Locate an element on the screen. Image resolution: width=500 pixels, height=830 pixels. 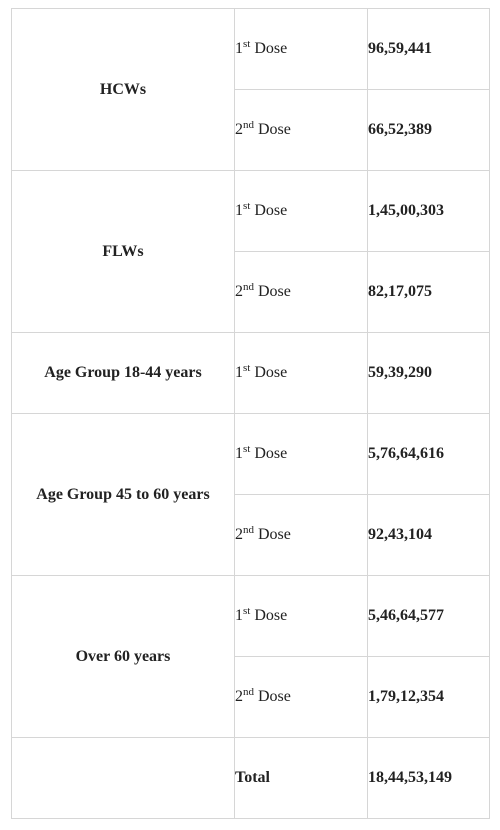
total-row: Total 18,44,53,149 is located at coordinates (250, 778).